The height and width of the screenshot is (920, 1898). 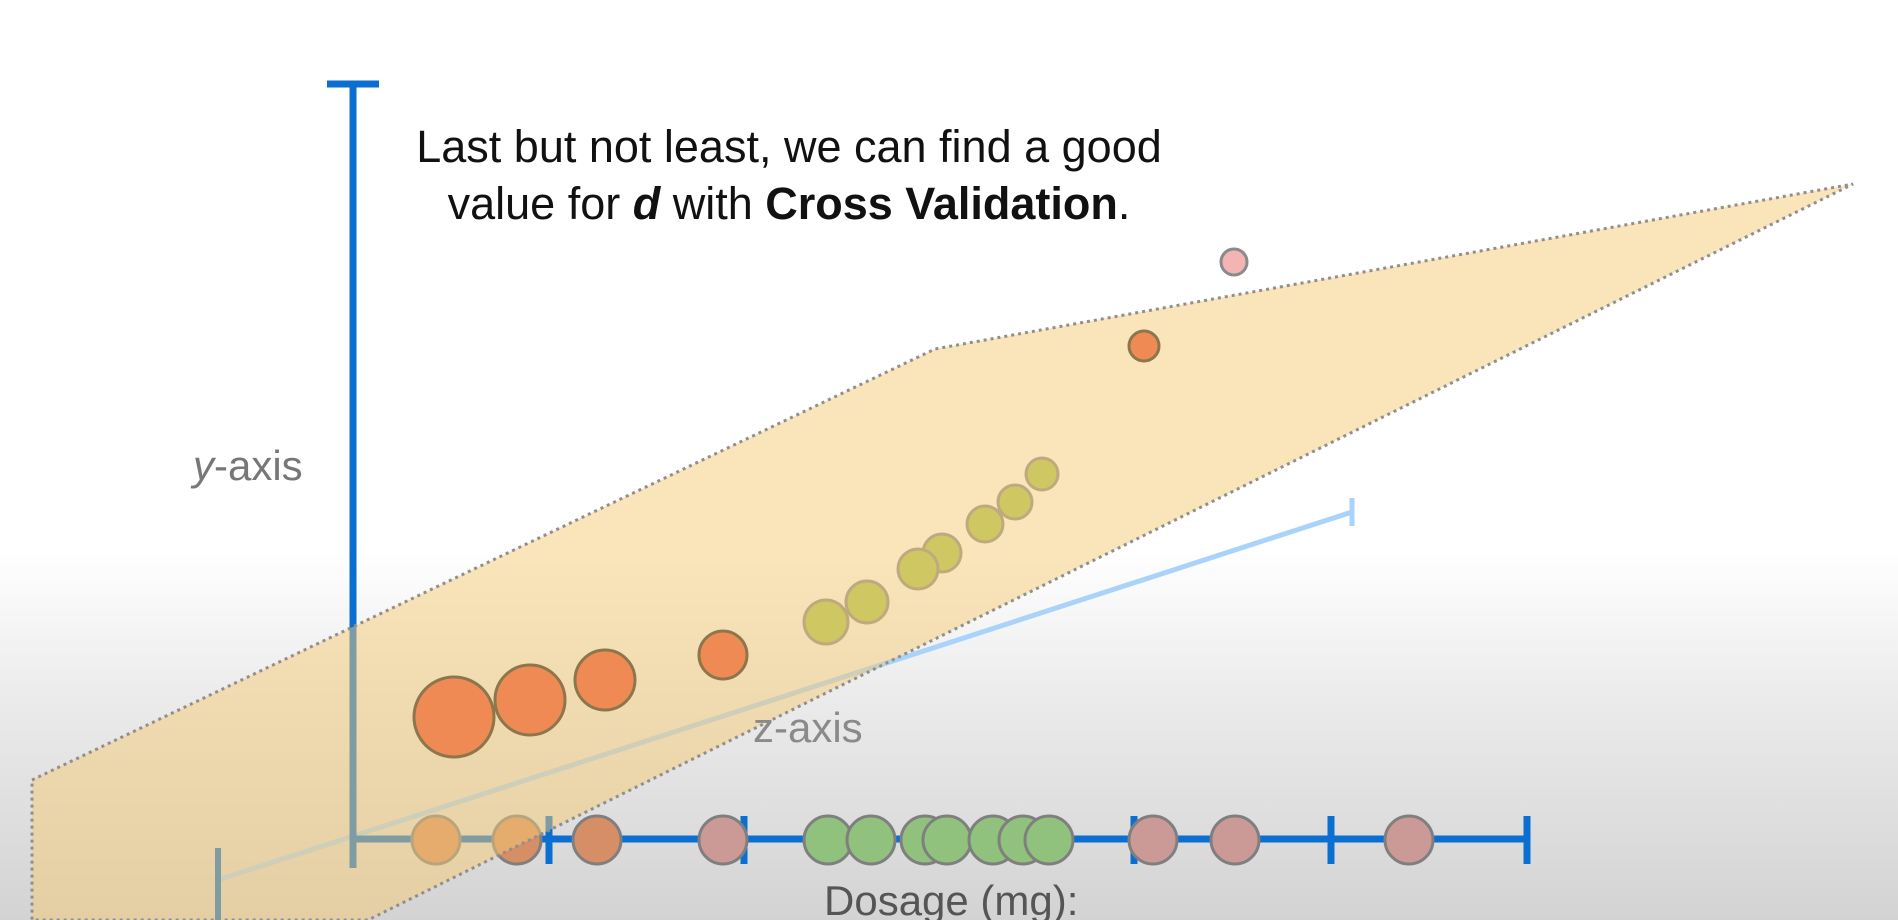 What do you see at coordinates (203, 465) in the screenshot?
I see `y-axis-label-italic: y` at bounding box center [203, 465].